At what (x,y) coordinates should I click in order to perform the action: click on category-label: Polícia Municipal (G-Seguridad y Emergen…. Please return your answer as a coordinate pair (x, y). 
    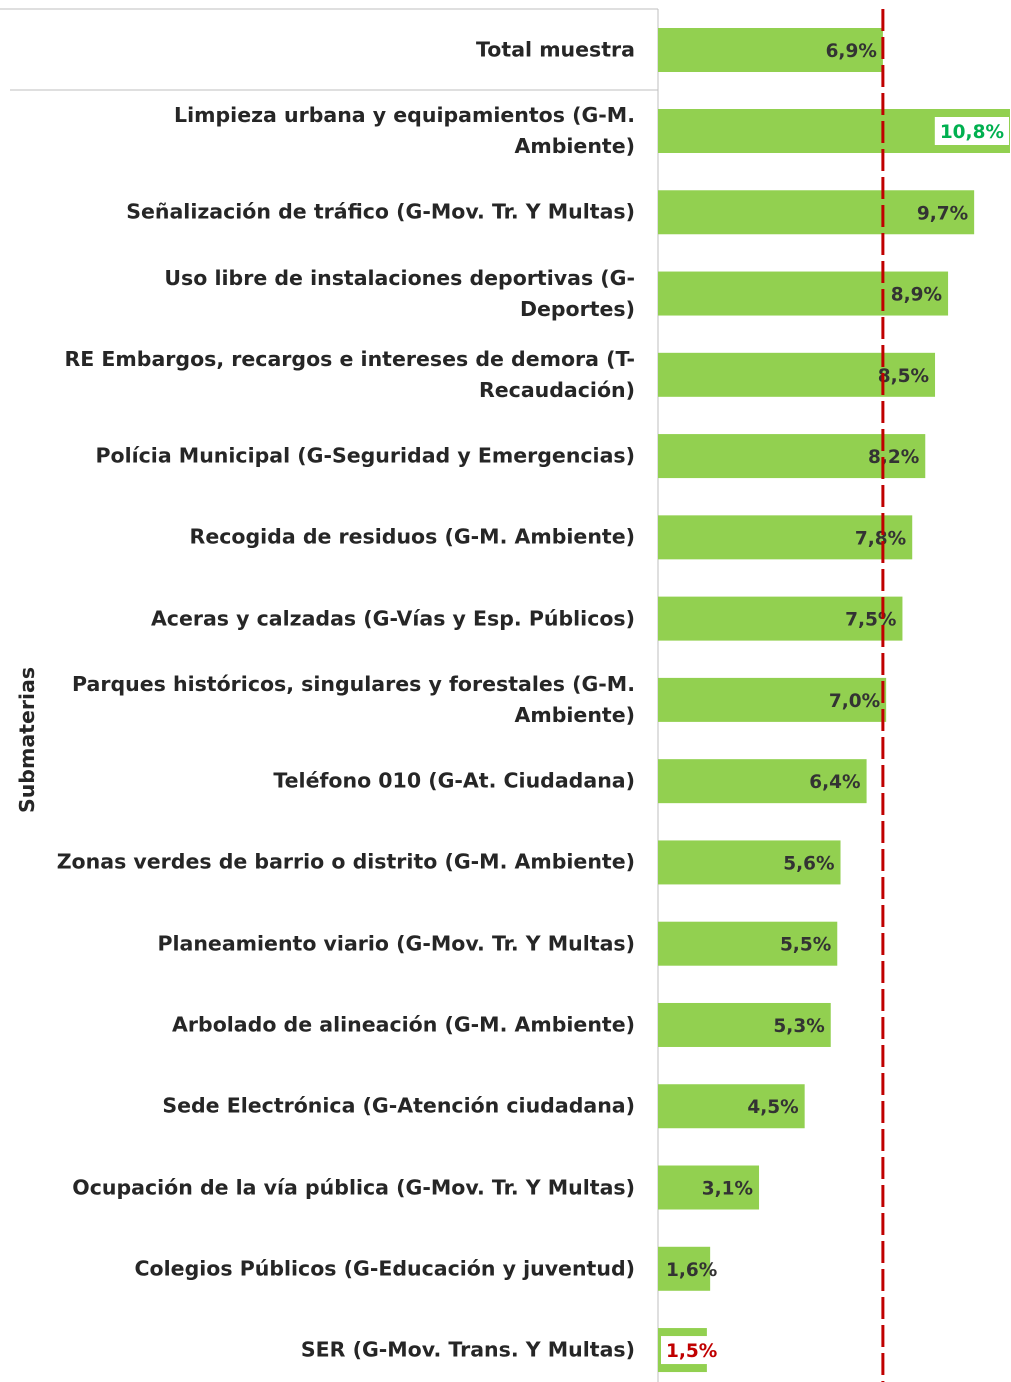
    Looking at the image, I should click on (365, 455).